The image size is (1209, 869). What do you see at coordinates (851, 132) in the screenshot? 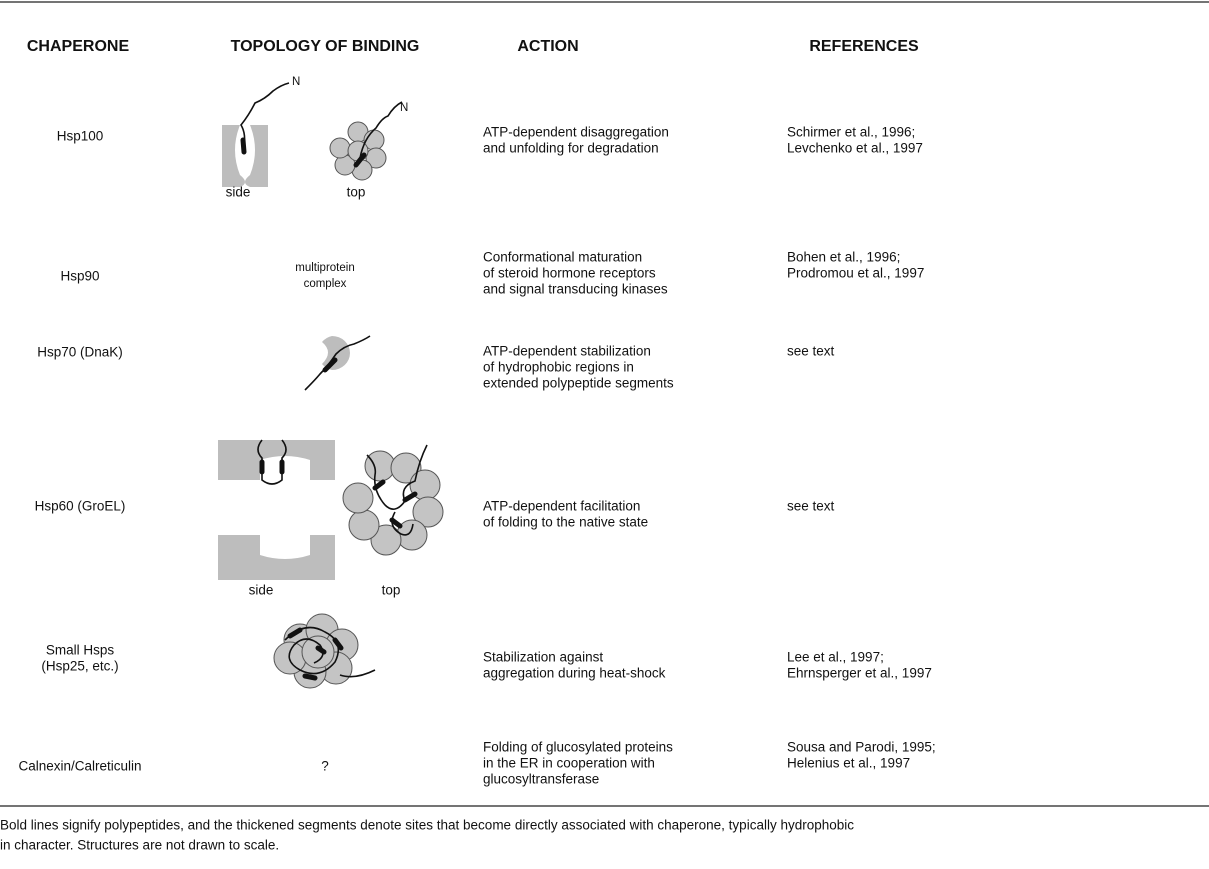
I see `reference-text: Schirmer et al., 1996;` at bounding box center [851, 132].